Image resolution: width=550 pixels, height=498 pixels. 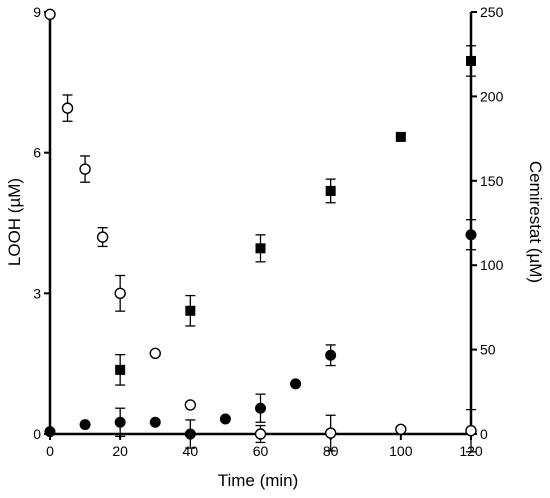 I want to click on y-right-axis-title: Cemirestat (µM), so click(x=535, y=222).